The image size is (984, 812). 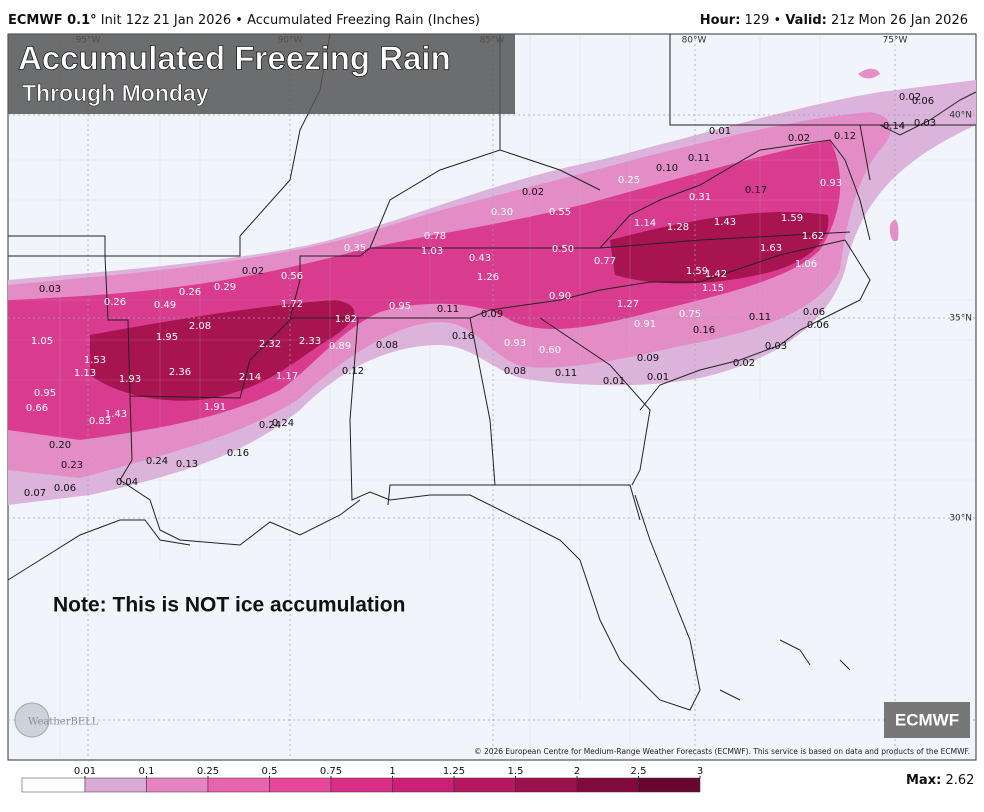 What do you see at coordinates (287, 376) in the screenshot?
I see `point-value: 1.17` at bounding box center [287, 376].